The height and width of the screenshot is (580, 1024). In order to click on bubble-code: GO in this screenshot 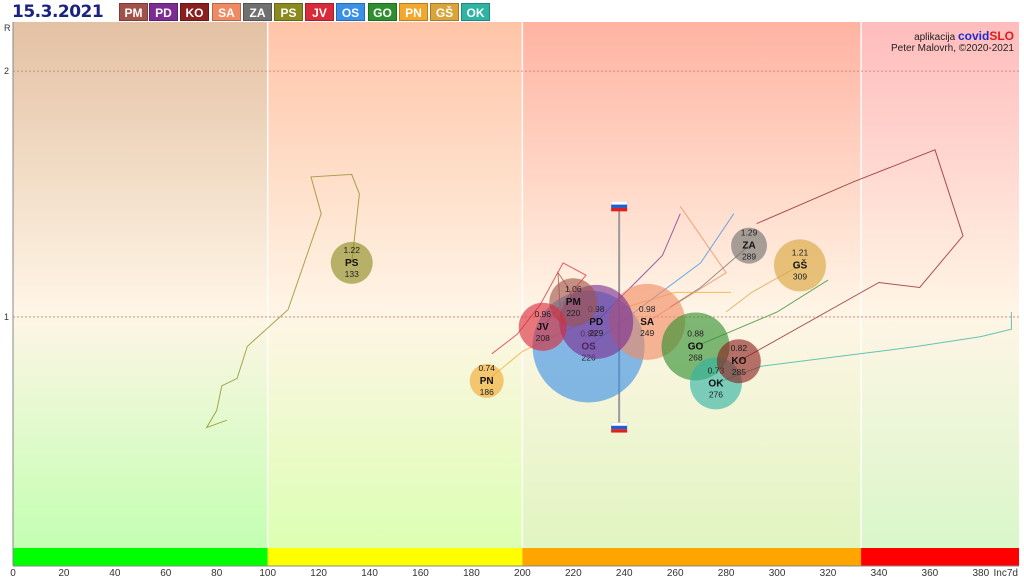, I will do `click(696, 346)`.